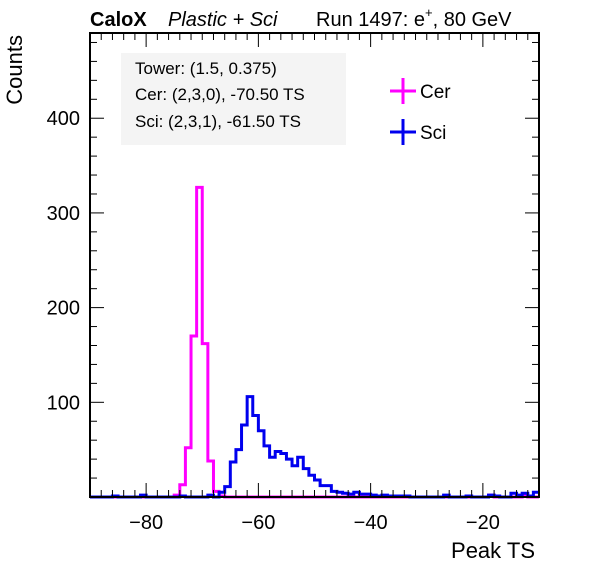 The image size is (596, 572). What do you see at coordinates (146, 523) in the screenshot?
I see `x-tick-label: −80` at bounding box center [146, 523].